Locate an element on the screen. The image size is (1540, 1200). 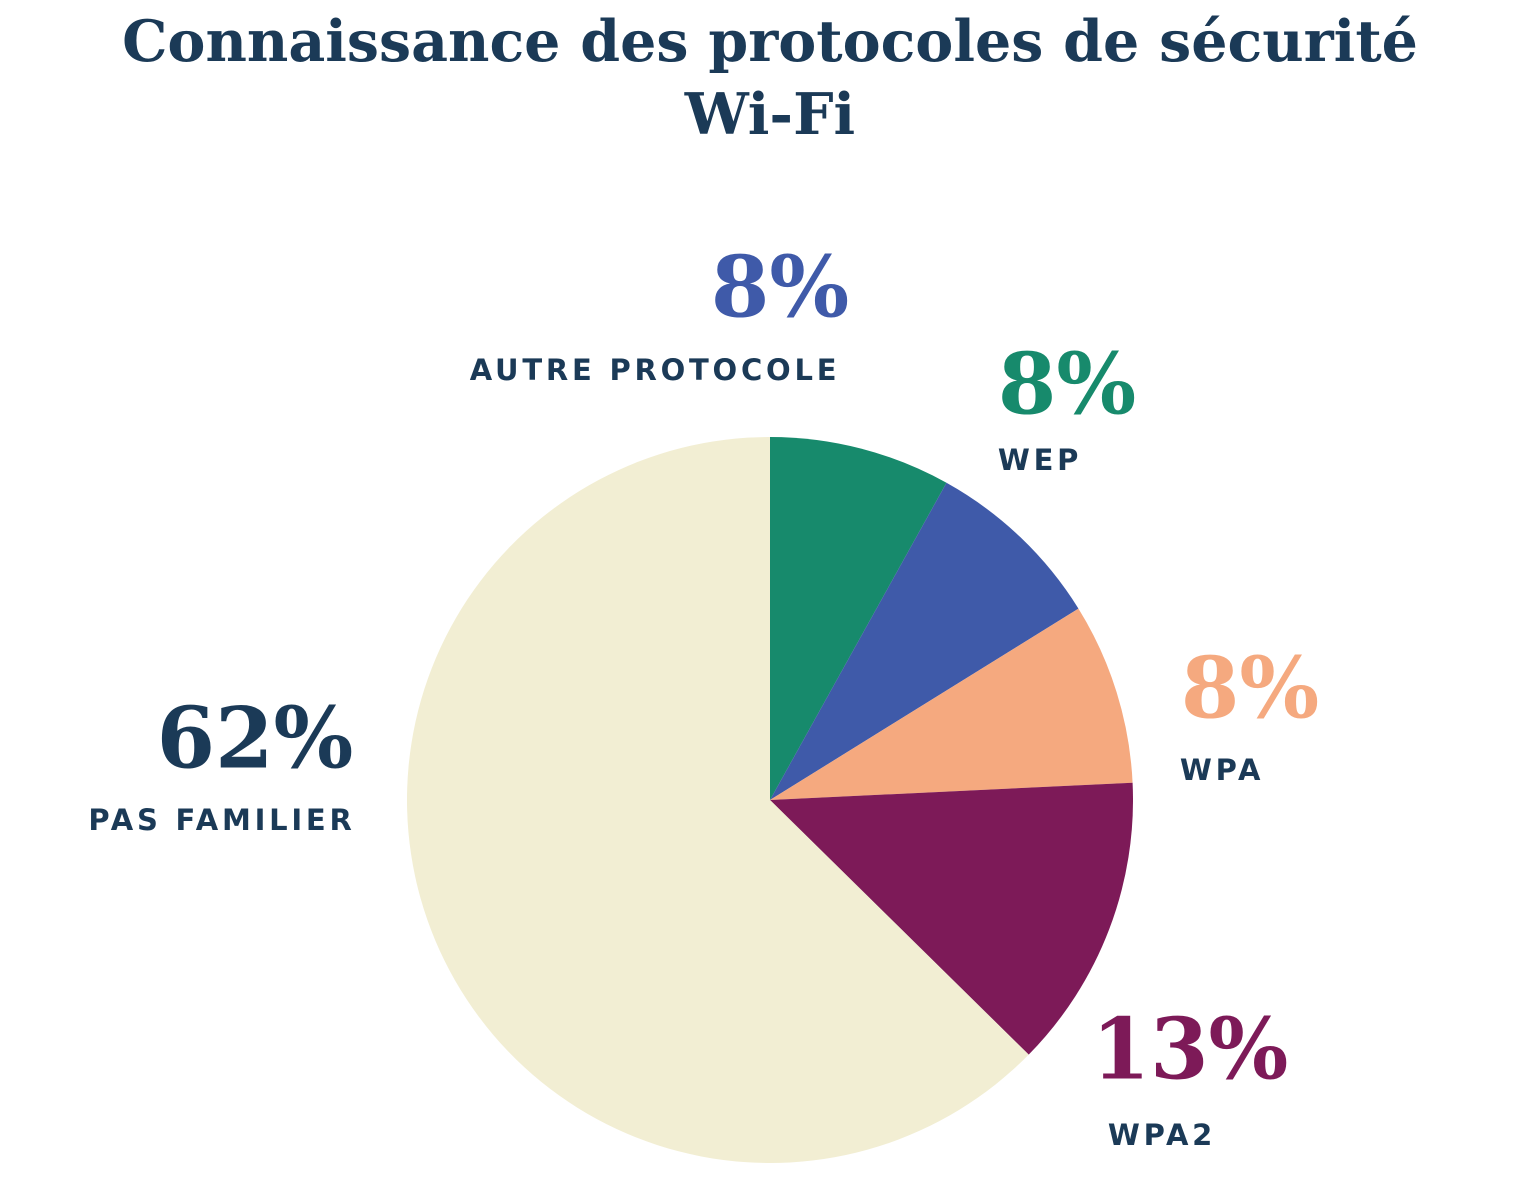
pie-slice-autre-protocole is located at coordinates (924, 641).